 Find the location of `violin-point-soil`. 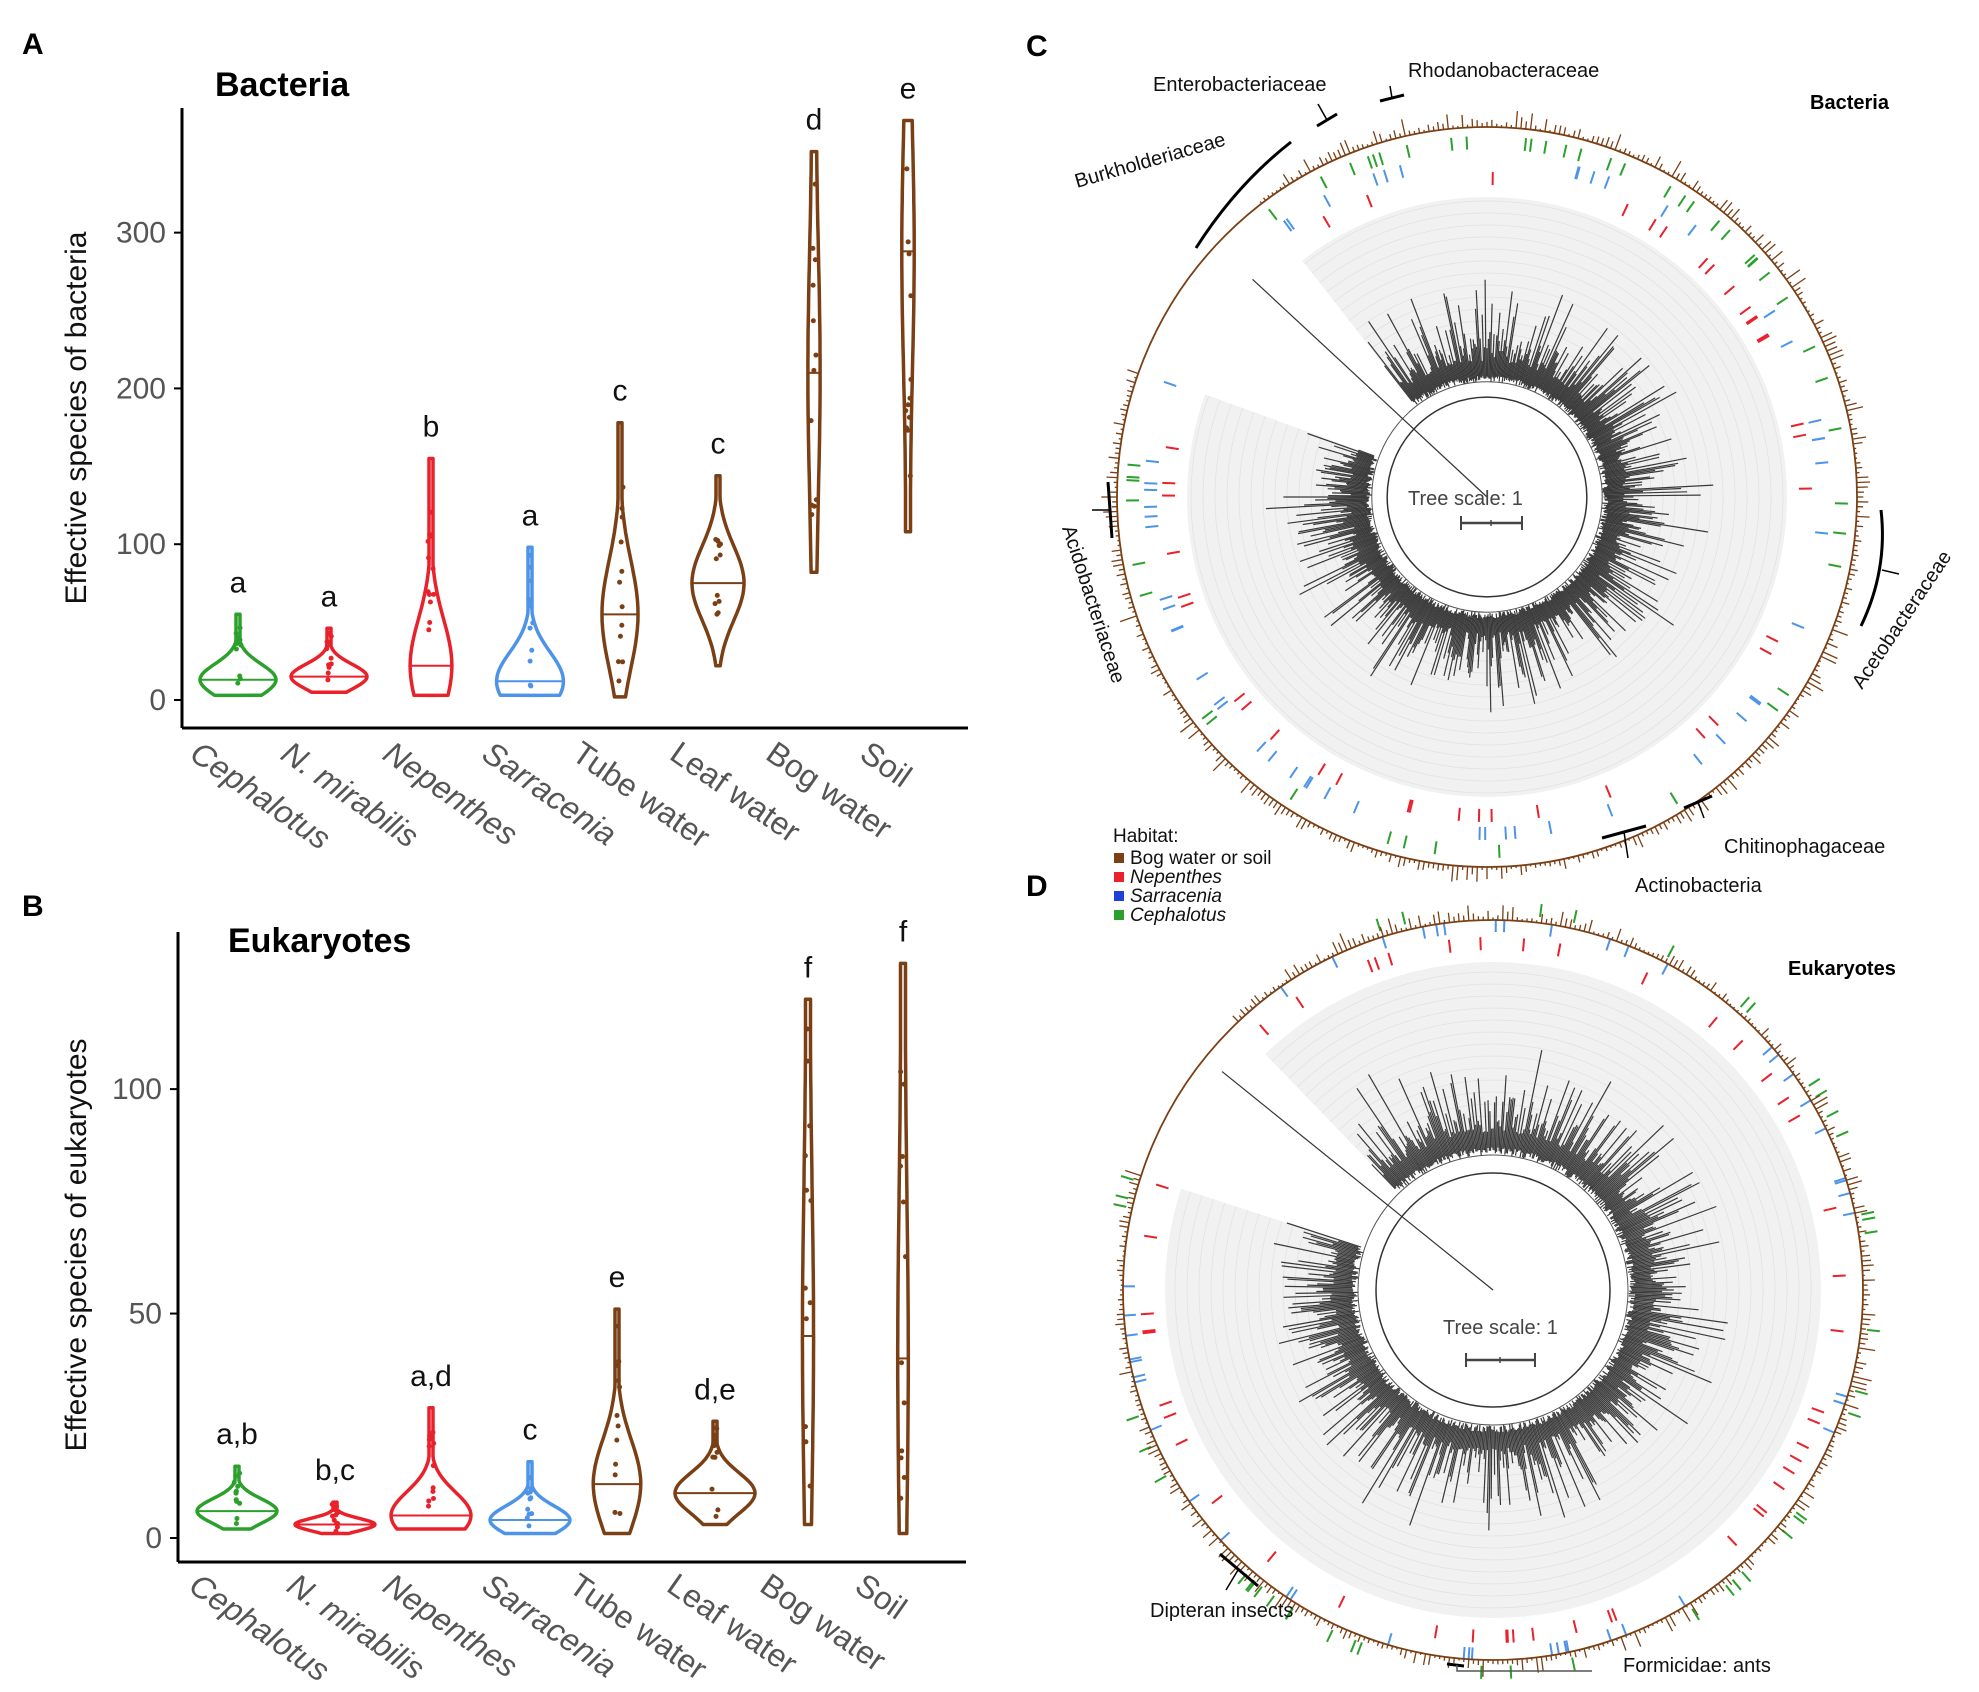

violin-point-soil is located at coordinates (907, 169).